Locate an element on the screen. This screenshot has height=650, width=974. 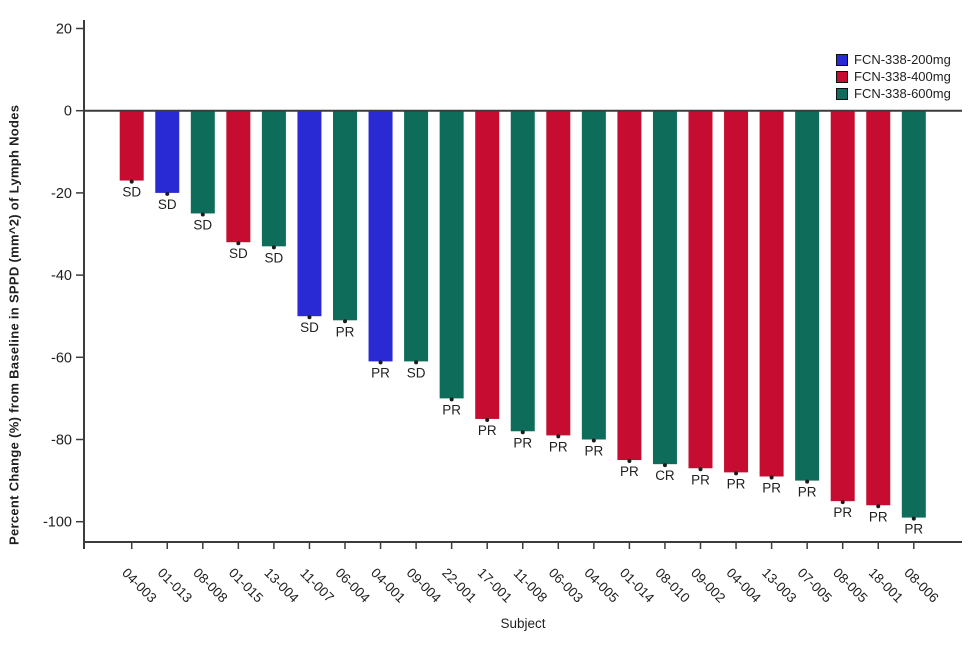
y-tick-label--40: -40 is located at coordinates (61, 276).